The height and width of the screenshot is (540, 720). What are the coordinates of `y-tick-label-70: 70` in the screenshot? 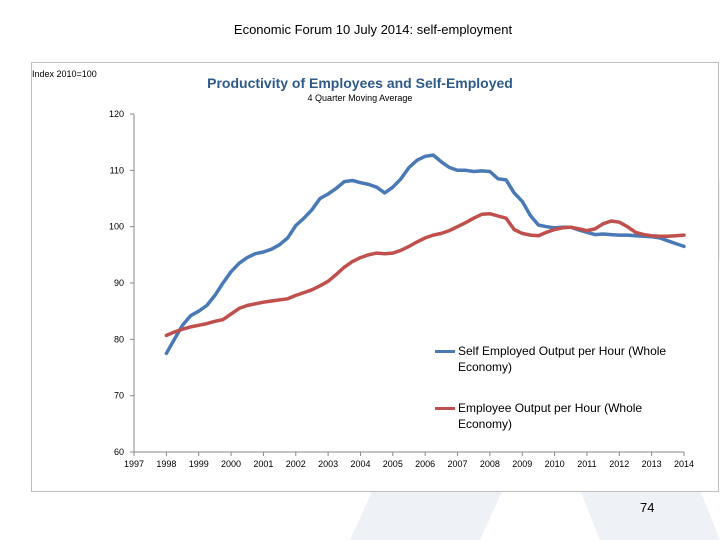 It's located at (119, 396).